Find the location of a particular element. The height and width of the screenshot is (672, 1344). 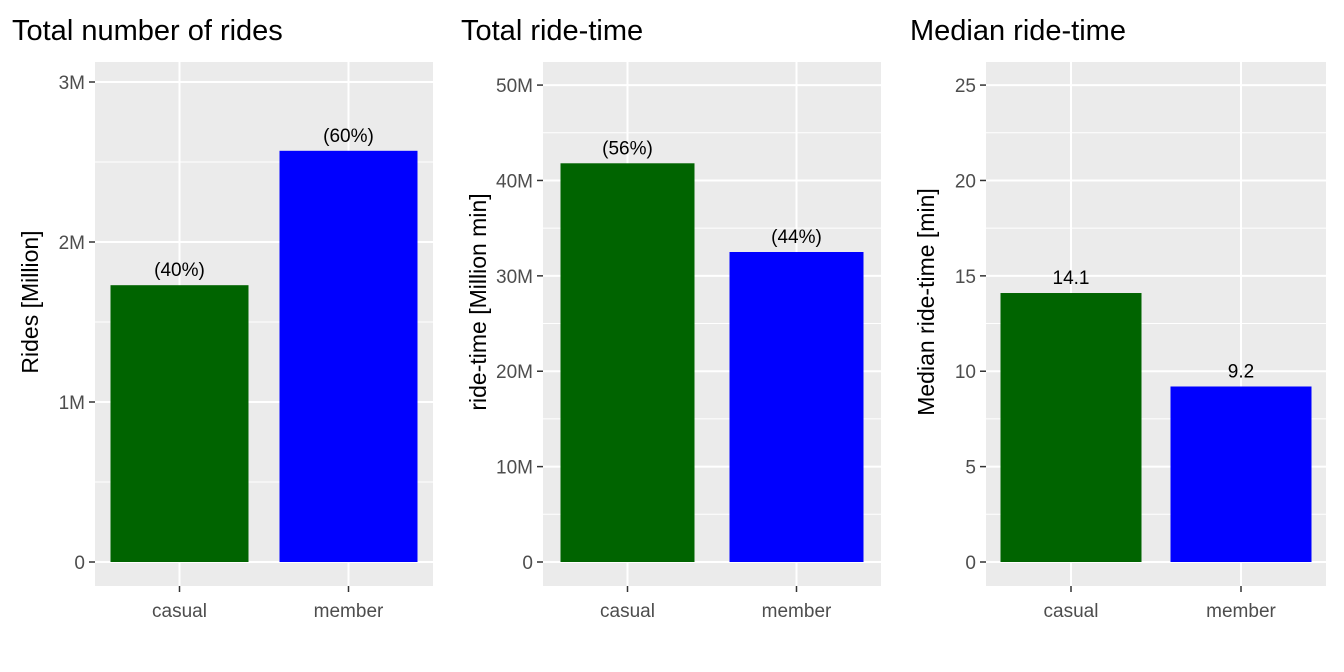

y-tick-label: 1M is located at coordinates (72, 403).